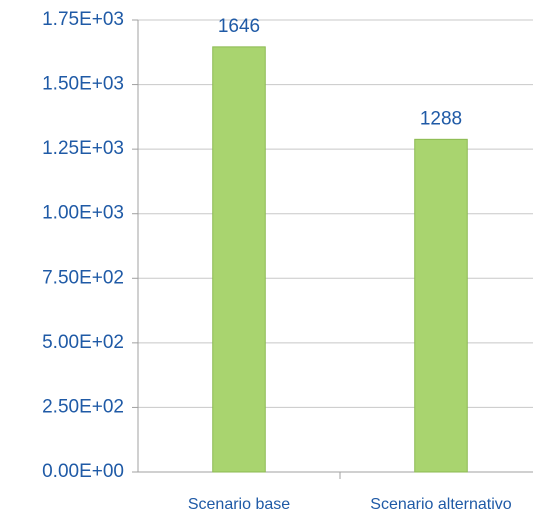 This screenshot has height=519, width=533. What do you see at coordinates (441, 504) in the screenshot?
I see `x-tick-label: Scenario alternativo` at bounding box center [441, 504].